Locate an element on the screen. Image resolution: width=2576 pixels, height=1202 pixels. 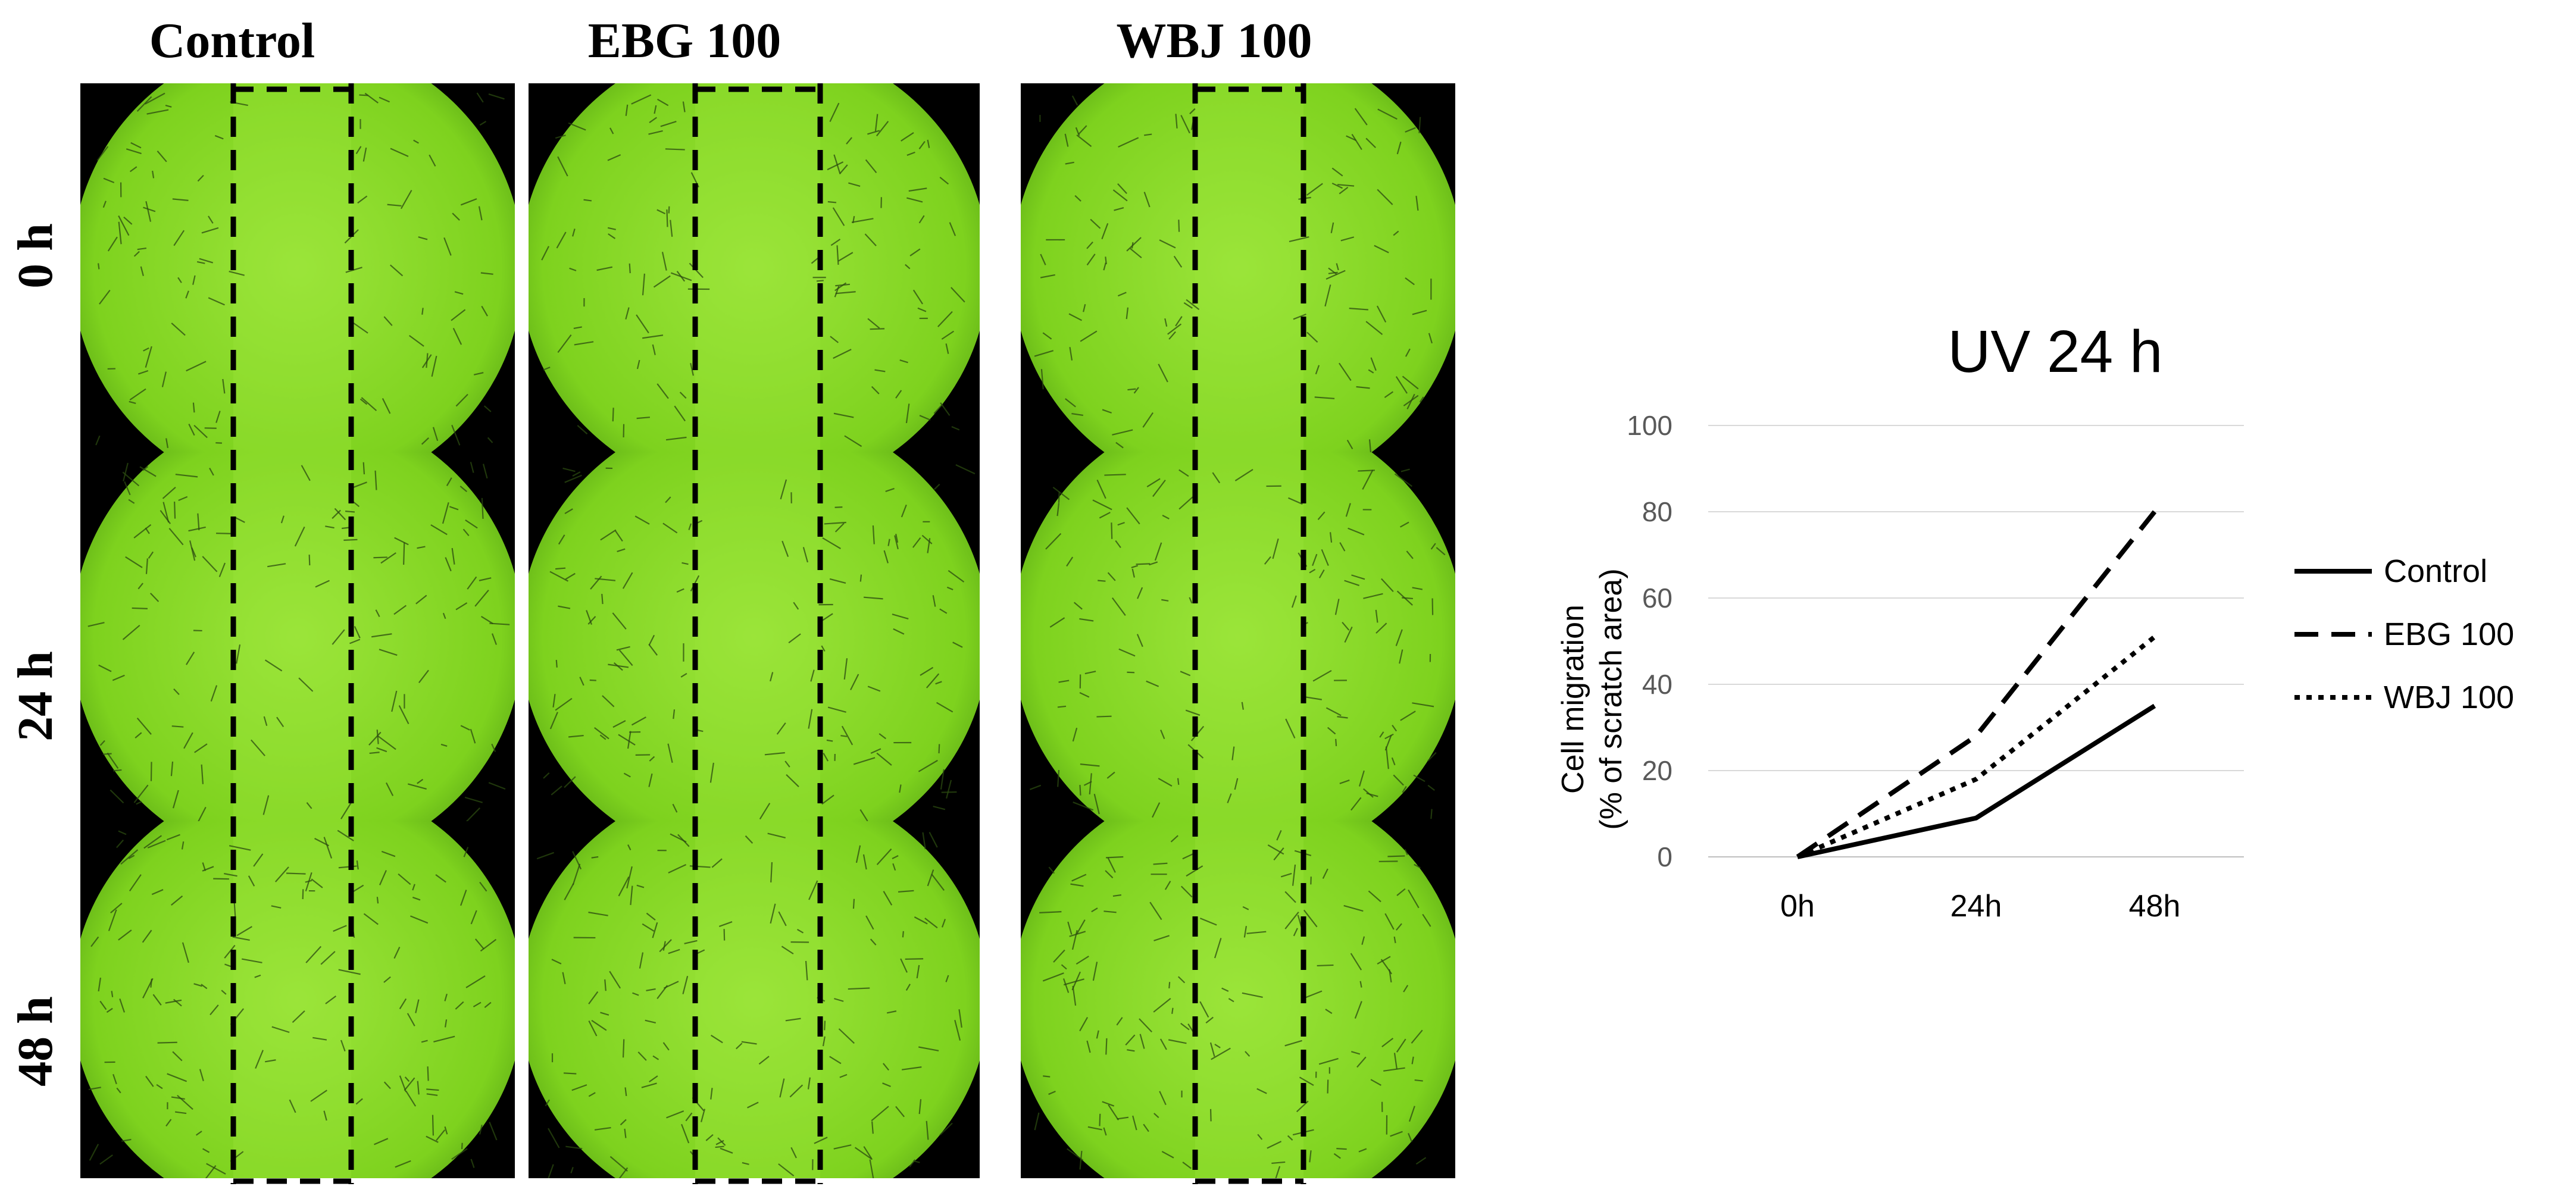
chart-series-group is located at coordinates (1976, 684).